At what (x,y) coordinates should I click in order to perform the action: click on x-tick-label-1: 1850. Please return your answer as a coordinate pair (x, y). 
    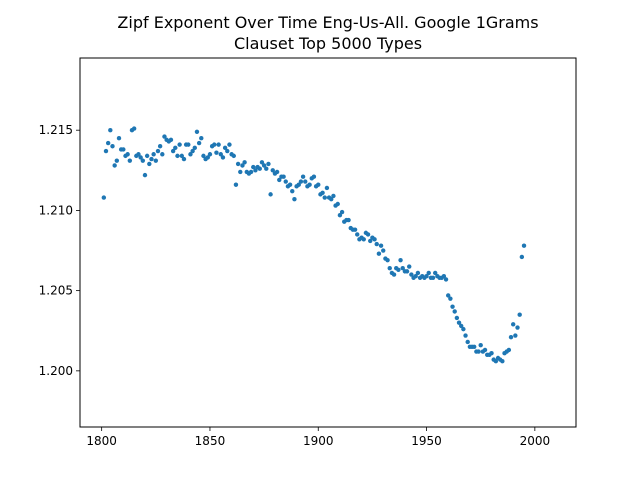
    Looking at the image, I should click on (210, 441).